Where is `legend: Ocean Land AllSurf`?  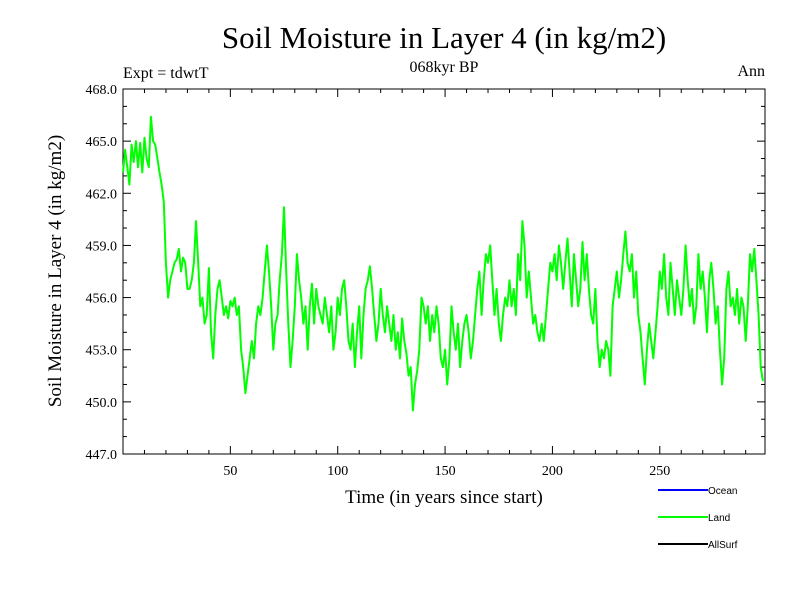 legend: Ocean Land AllSurf is located at coordinates (698, 518).